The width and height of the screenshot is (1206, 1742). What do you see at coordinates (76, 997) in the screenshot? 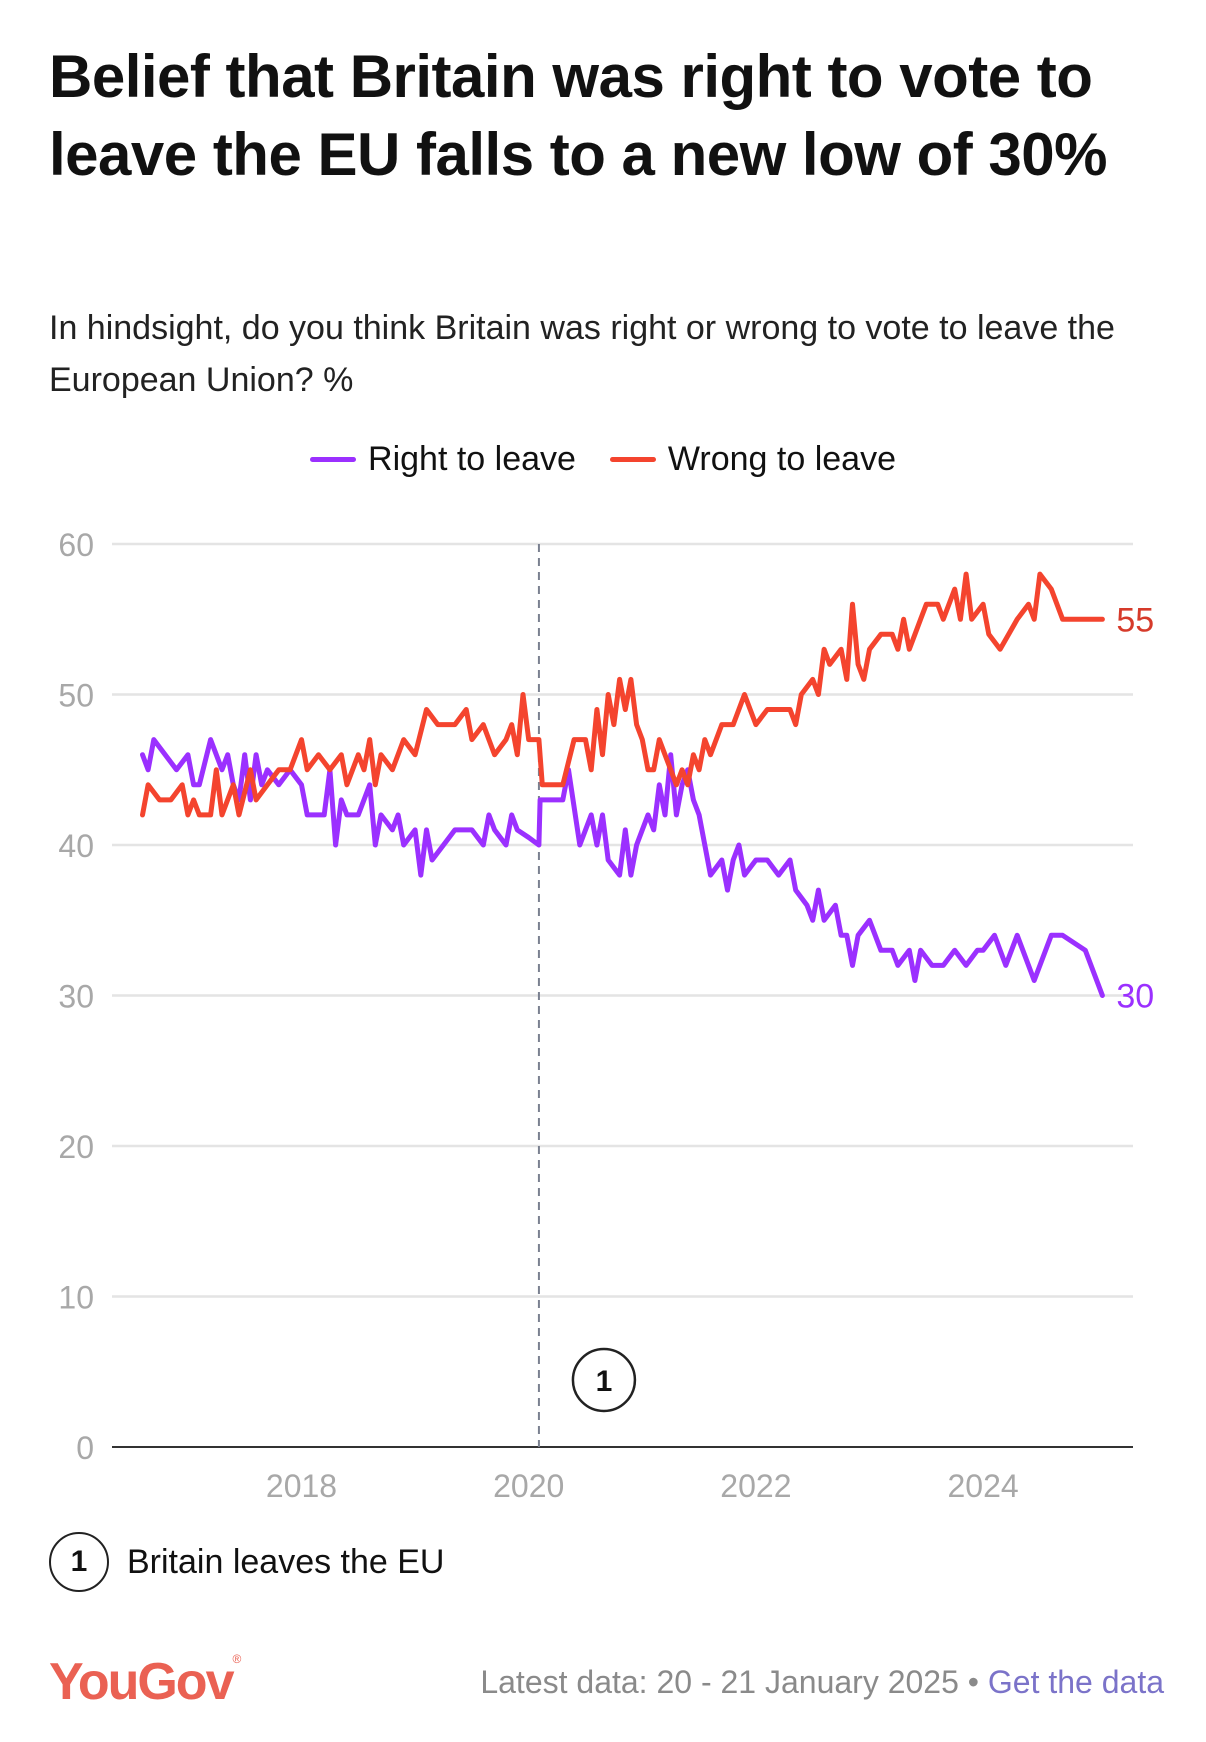
I see `y-tick-label: 30` at bounding box center [76, 997].